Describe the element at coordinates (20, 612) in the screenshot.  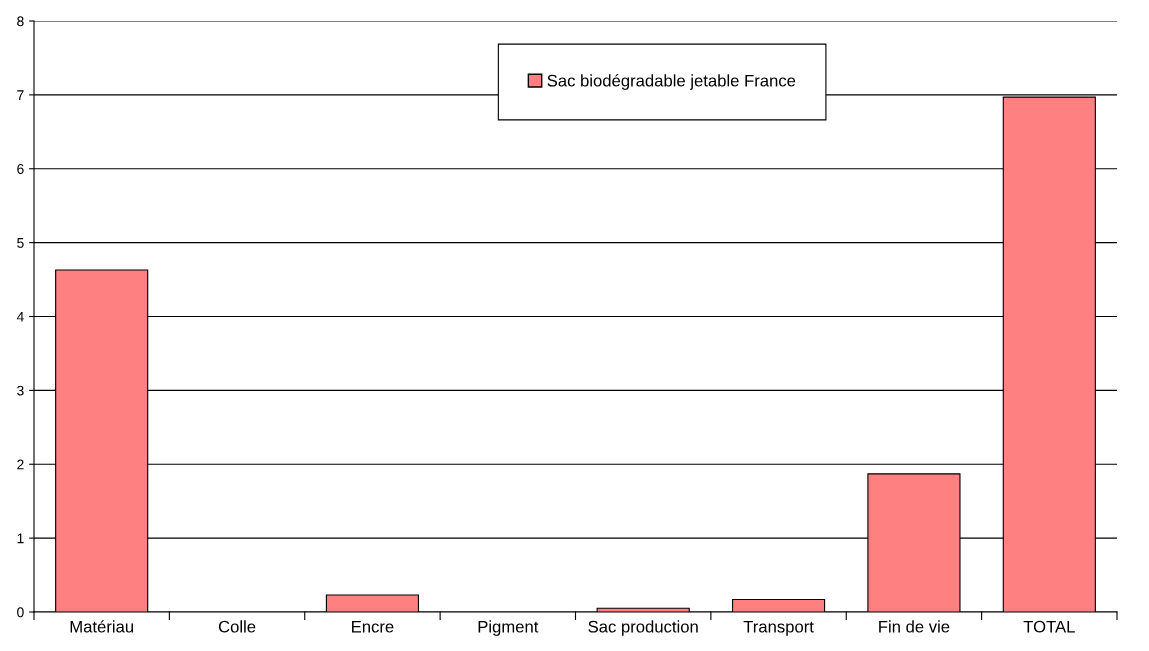
I see `y-tick-label: 0` at that location.